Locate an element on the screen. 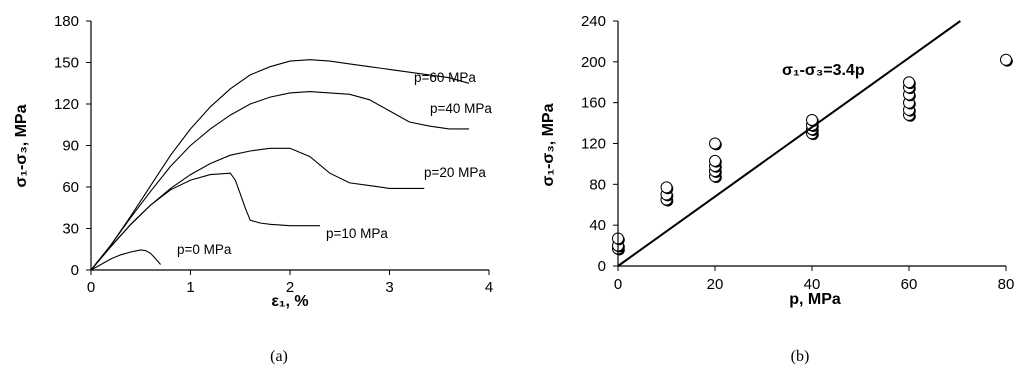 The image size is (1016, 380). x-axis-label: ε₁, % is located at coordinates (289, 301).